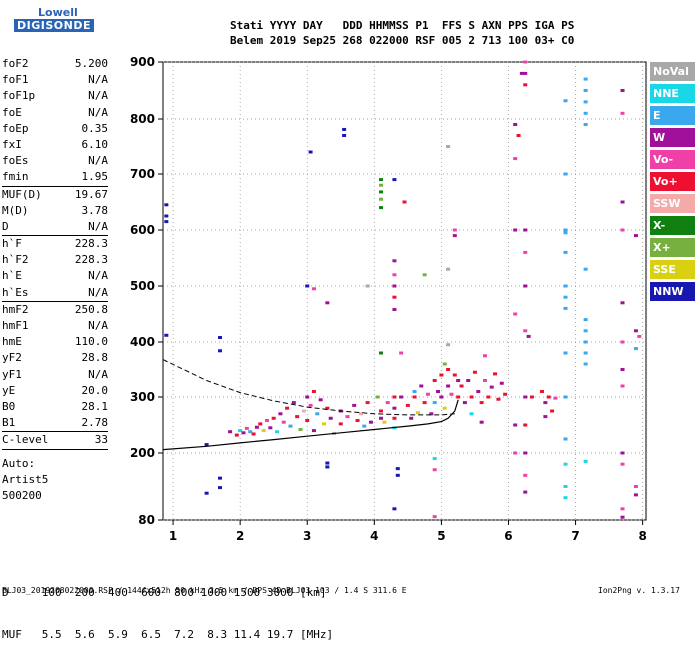 Image resolution: width=700 pixels, height=656 pixels. What do you see at coordinates (55, 177) in the screenshot?
I see `param-row: fmin 1.95` at bounding box center [55, 177].